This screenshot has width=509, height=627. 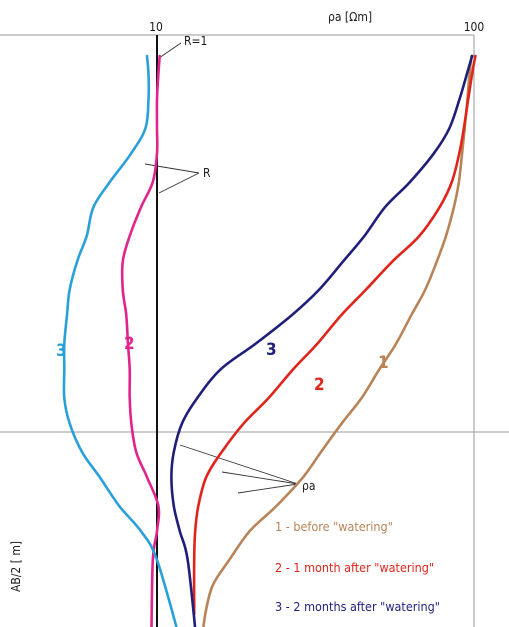 I want to click on curve-label-1-rho: 1, so click(x=383, y=363).